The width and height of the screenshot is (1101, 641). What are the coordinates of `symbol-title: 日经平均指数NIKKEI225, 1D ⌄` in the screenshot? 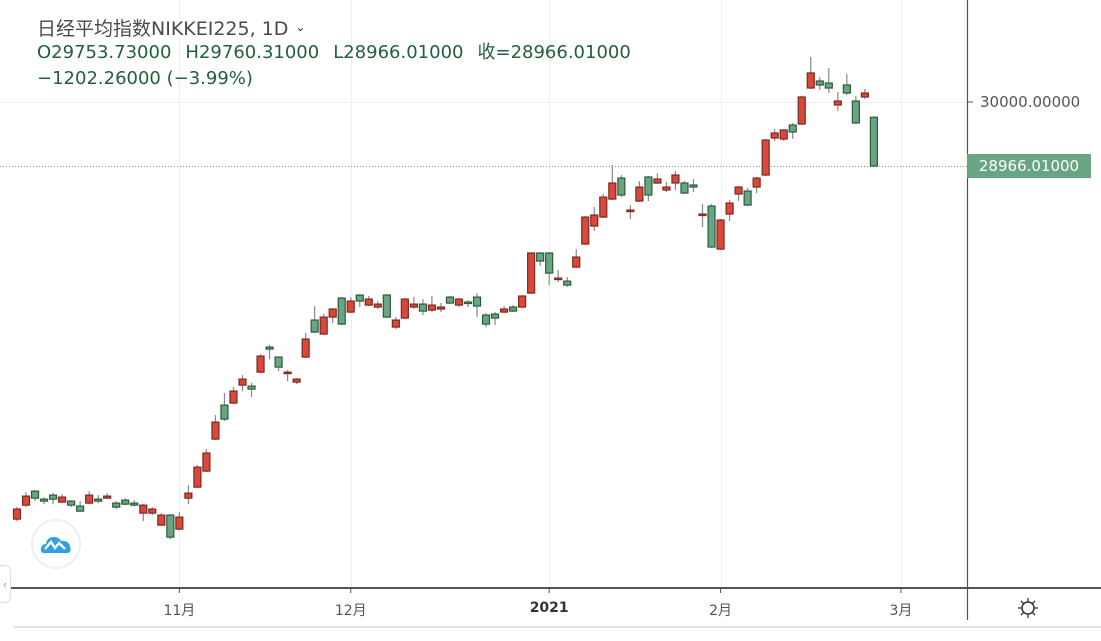 It's located at (341, 27).